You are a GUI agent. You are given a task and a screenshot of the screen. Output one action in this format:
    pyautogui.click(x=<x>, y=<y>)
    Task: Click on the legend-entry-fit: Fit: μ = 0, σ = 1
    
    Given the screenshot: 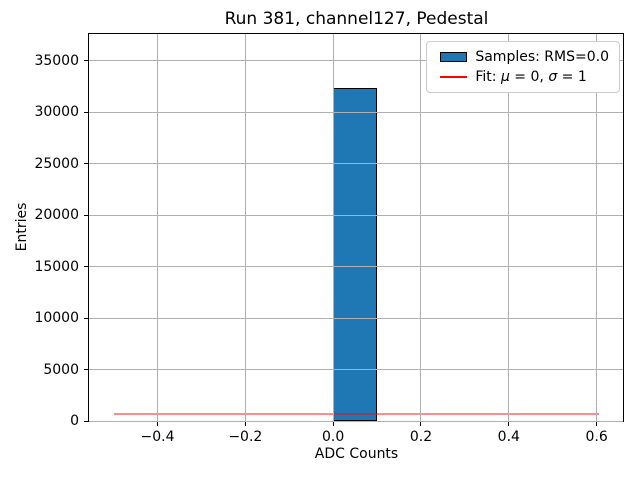 What is the action you would take?
    pyautogui.click(x=524, y=77)
    